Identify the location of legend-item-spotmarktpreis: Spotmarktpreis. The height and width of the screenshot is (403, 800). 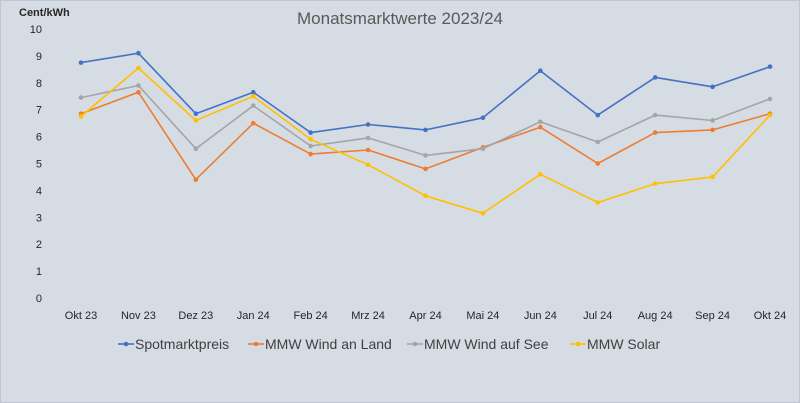
(173, 344).